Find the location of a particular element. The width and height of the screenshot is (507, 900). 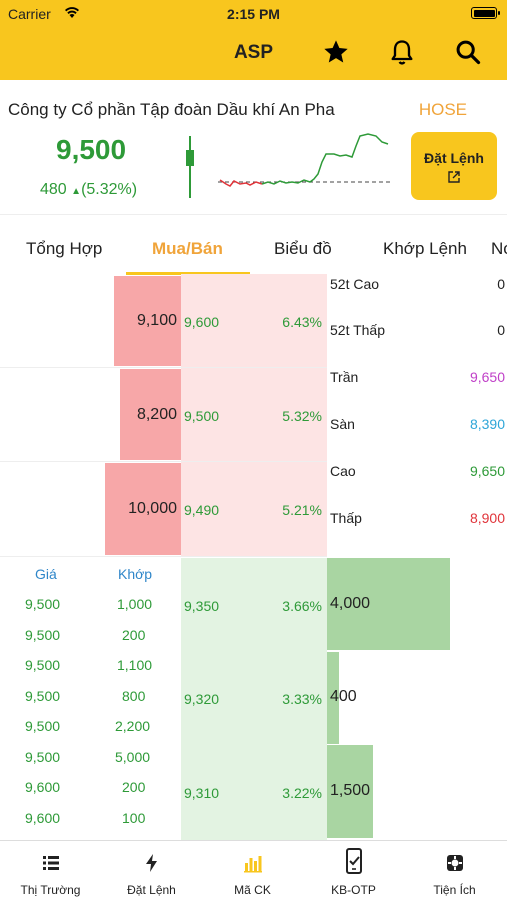

buy-volume: 1,500 is located at coordinates (350, 790).